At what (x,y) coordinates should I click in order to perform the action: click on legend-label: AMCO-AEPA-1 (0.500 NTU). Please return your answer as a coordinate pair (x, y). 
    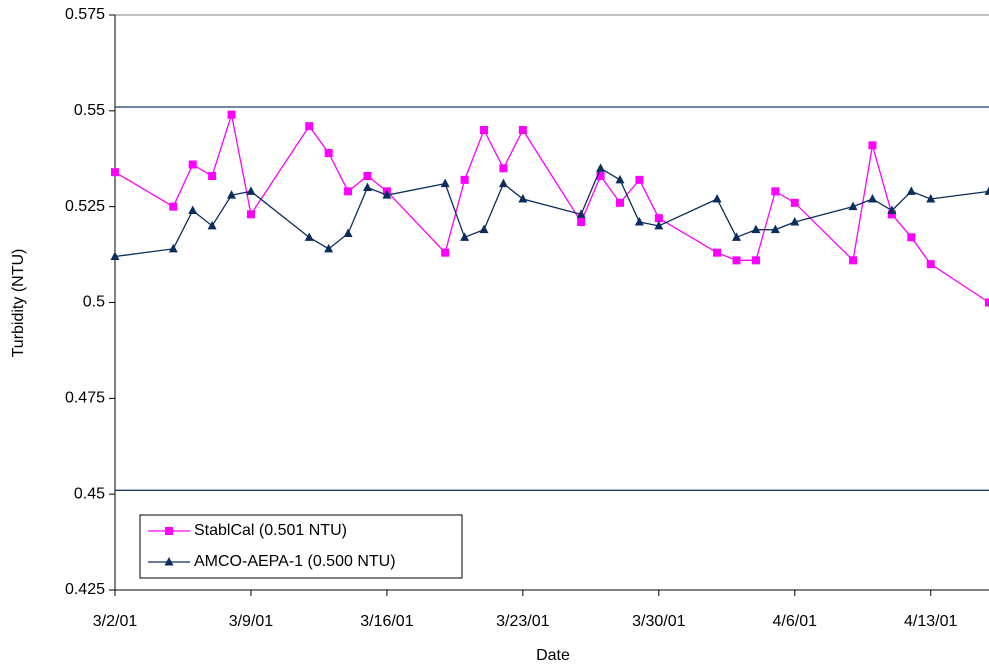
    Looking at the image, I should click on (295, 561).